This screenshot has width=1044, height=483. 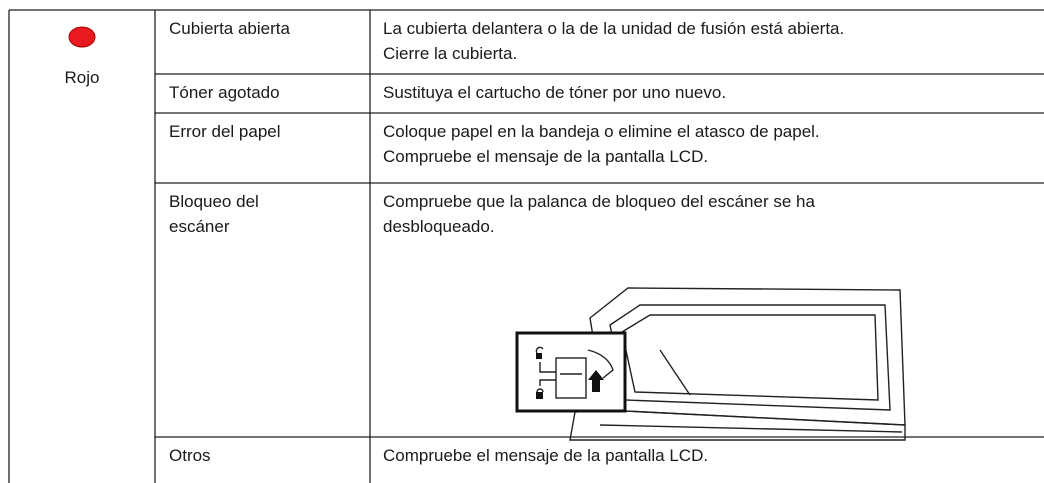 What do you see at coordinates (190, 455) in the screenshot?
I see `row-label: Otros` at bounding box center [190, 455].